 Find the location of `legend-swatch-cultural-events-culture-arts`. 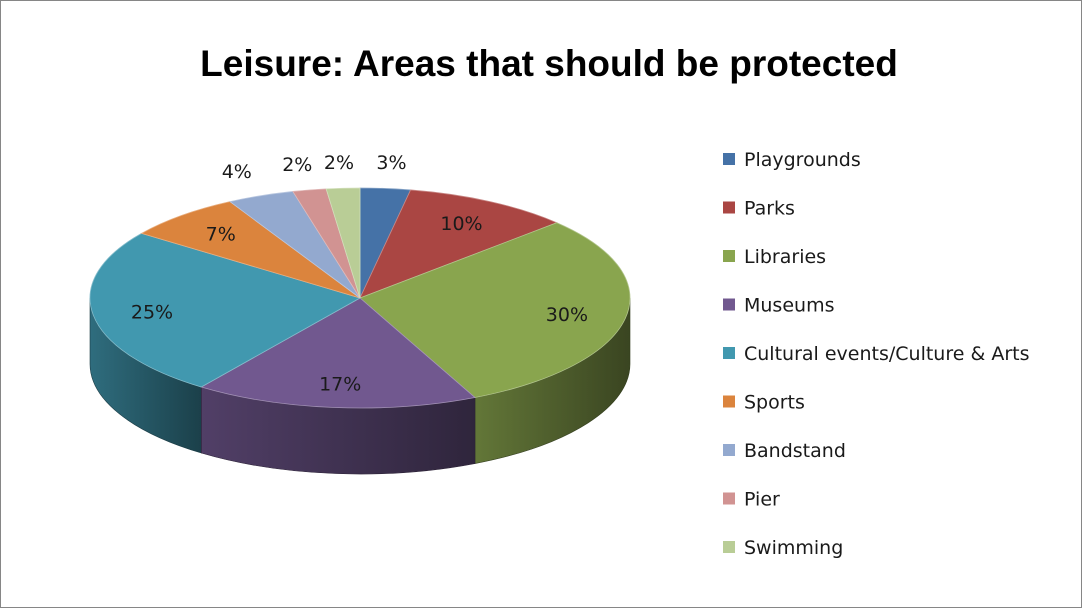

legend-swatch-cultural-events-culture-arts is located at coordinates (729, 353).